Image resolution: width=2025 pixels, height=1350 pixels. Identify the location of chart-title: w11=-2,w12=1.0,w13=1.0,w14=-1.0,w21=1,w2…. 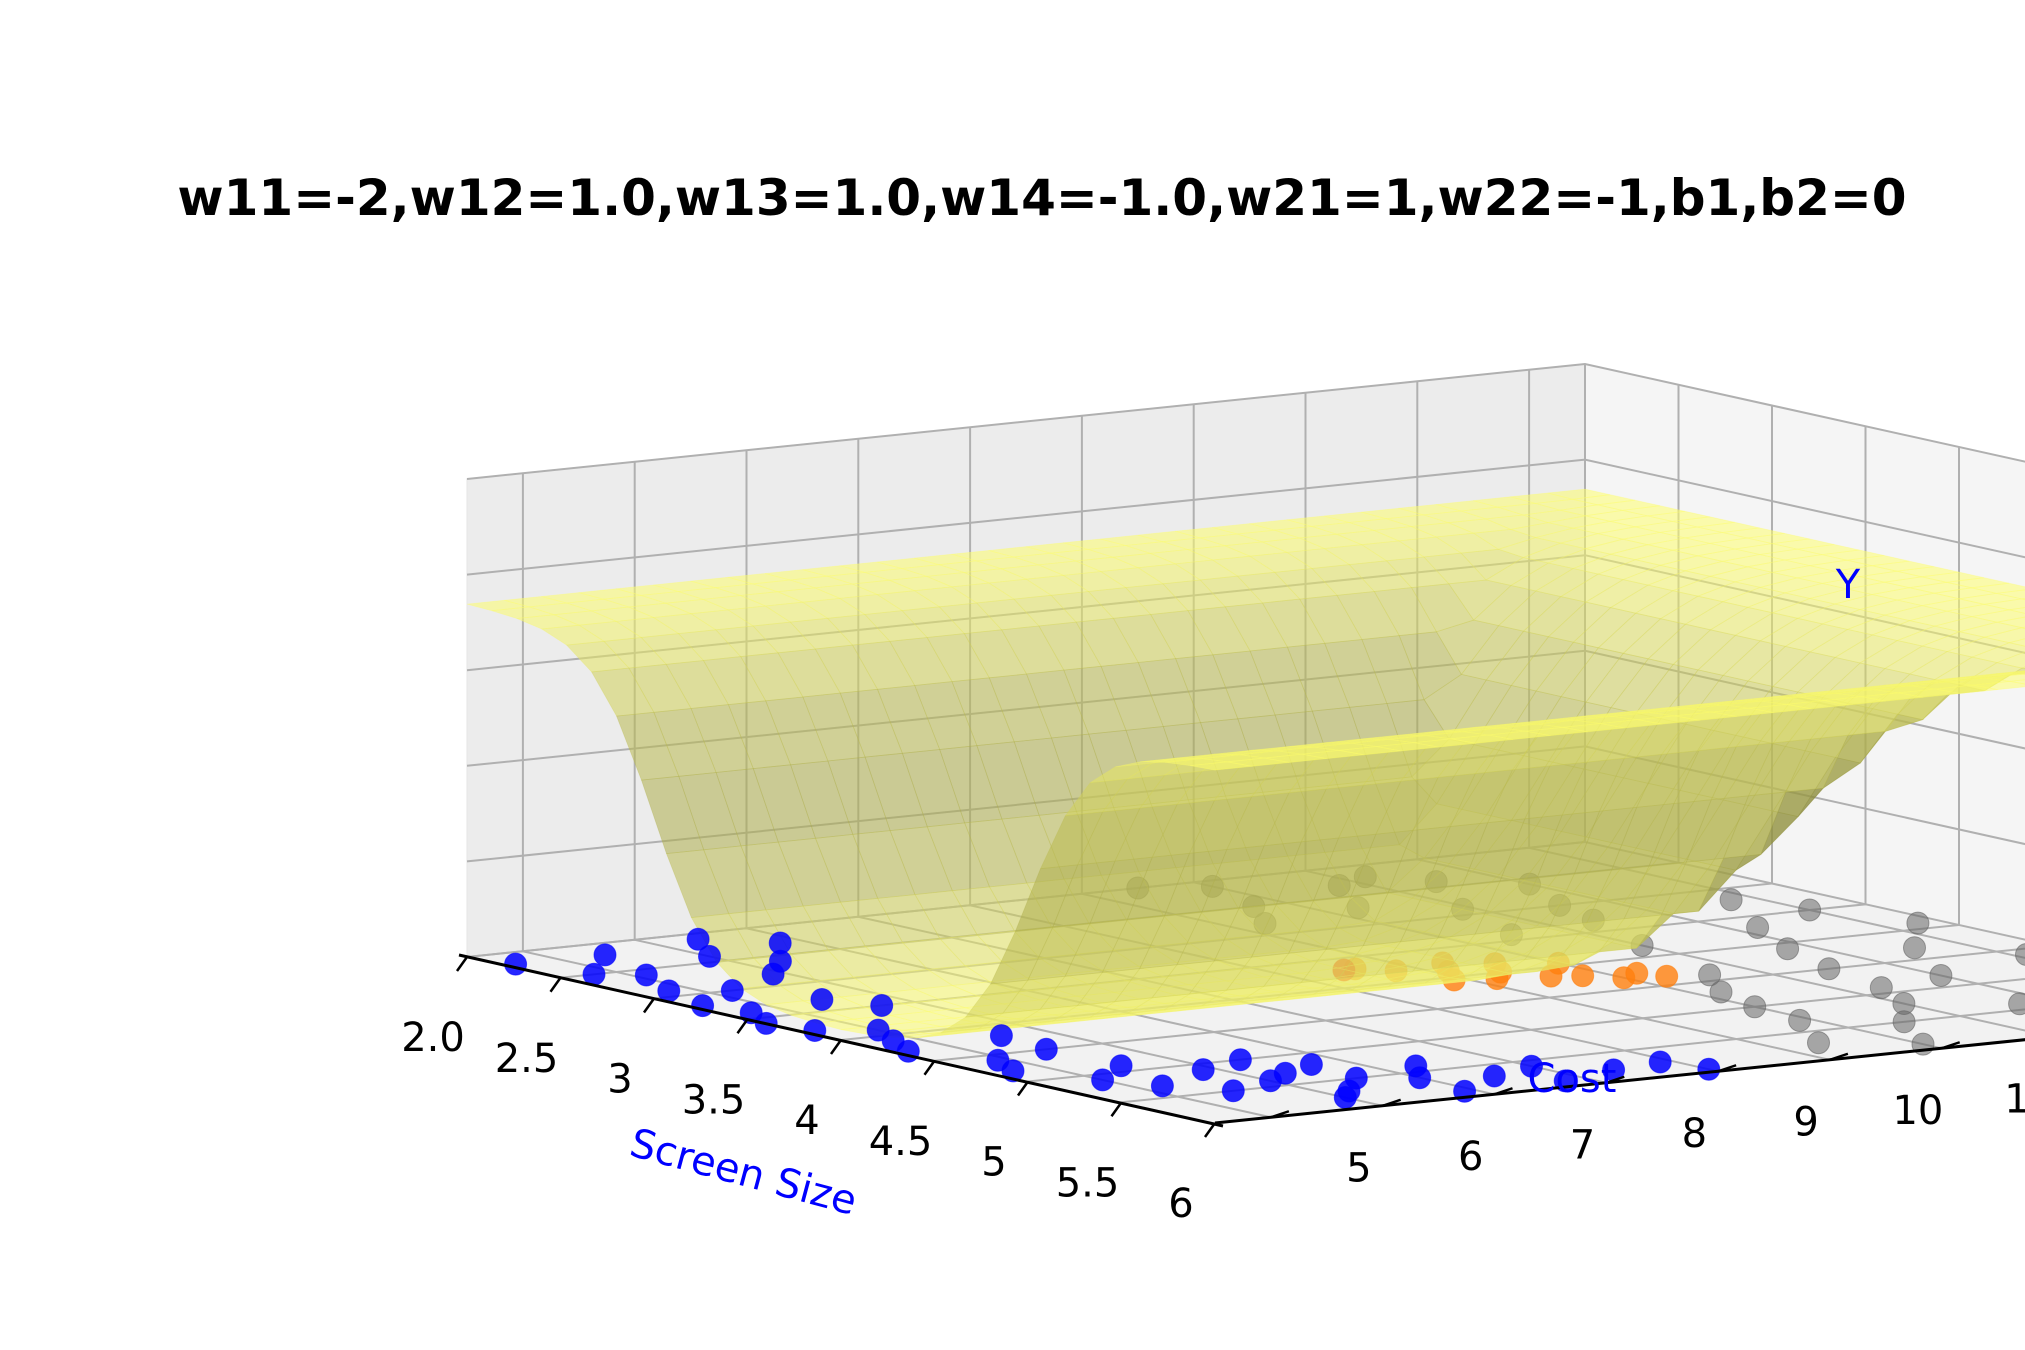
(1041, 198).